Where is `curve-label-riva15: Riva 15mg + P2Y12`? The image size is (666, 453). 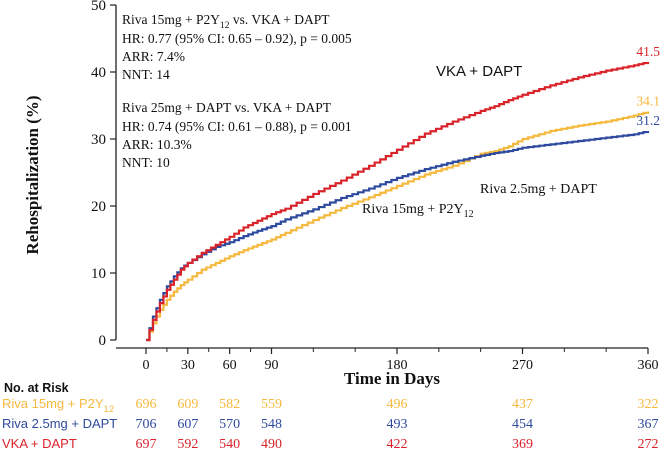 curve-label-riva15: Riva 15mg + P2Y12 is located at coordinates (418, 211).